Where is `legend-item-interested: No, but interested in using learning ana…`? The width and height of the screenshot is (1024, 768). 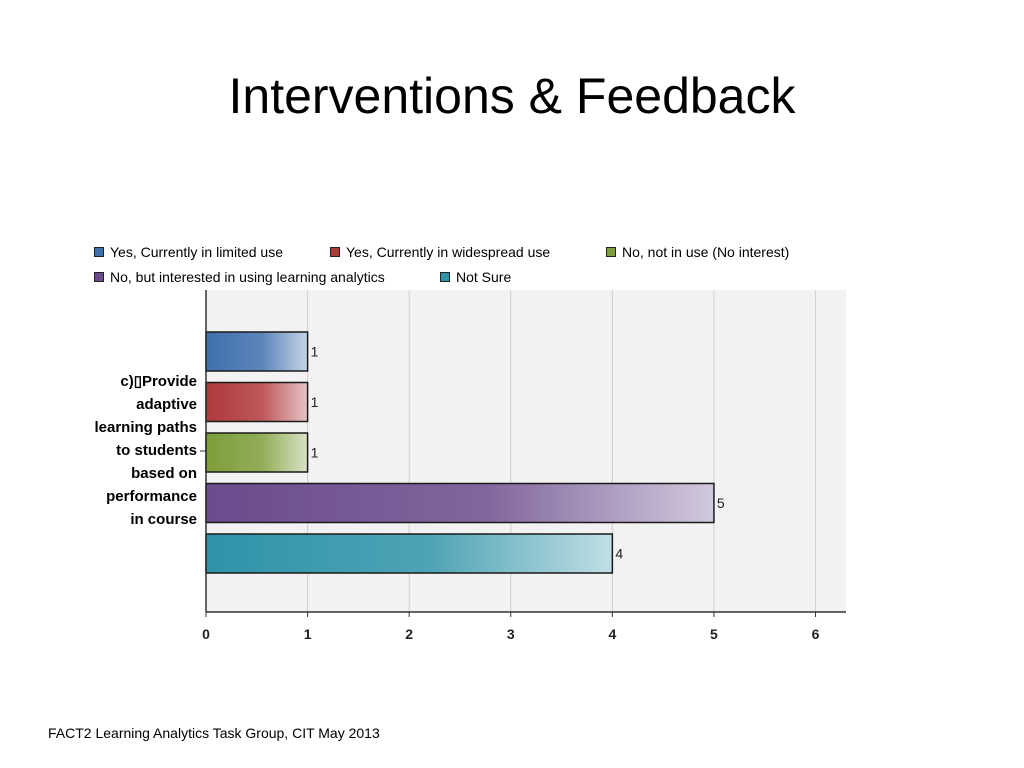 legend-item-interested: No, but interested in using learning ana… is located at coordinates (267, 277).